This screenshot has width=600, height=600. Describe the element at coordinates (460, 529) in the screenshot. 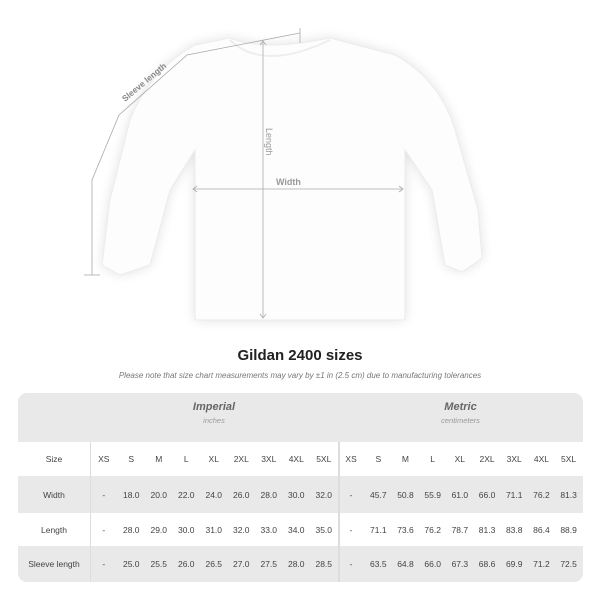

I see `metric-value-cell: 78.7` at that location.